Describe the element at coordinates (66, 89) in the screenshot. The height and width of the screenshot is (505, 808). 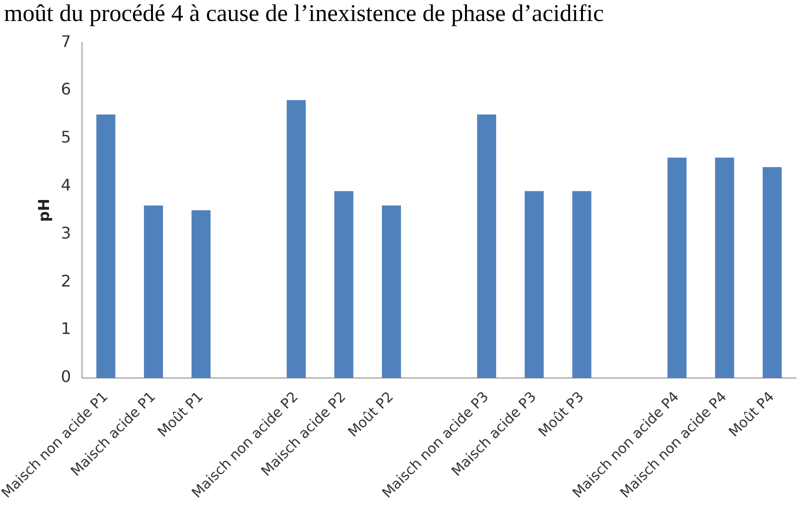
I see `y-tick-label: 6` at that location.